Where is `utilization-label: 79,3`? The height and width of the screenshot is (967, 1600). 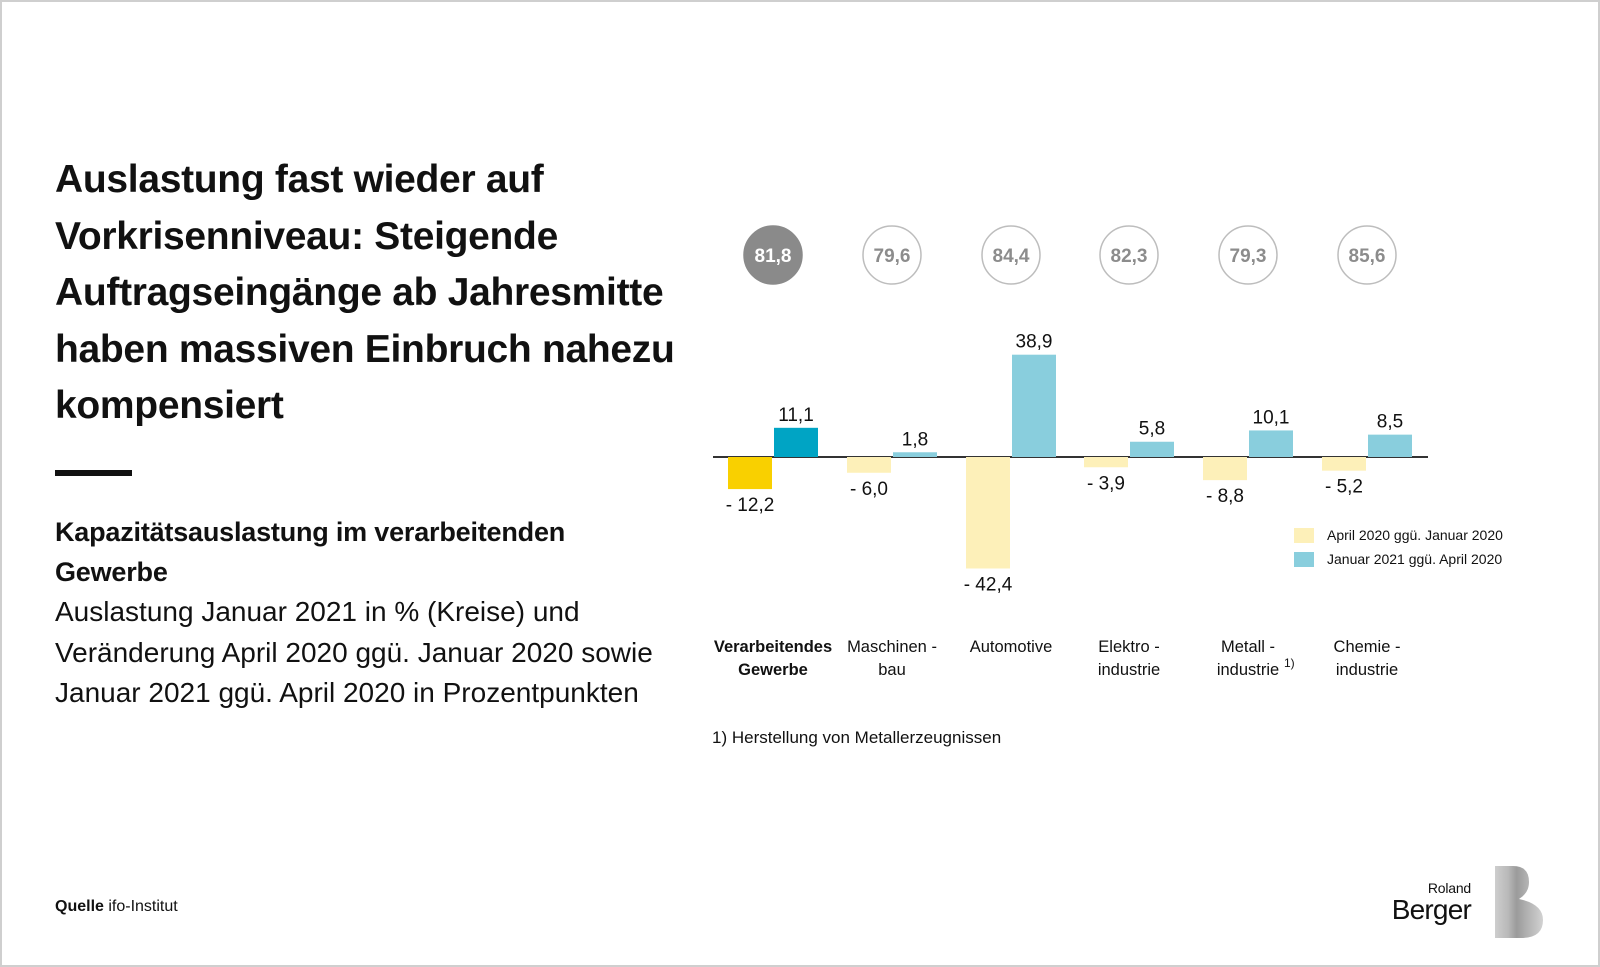
utilization-label: 79,3 is located at coordinates (1248, 256).